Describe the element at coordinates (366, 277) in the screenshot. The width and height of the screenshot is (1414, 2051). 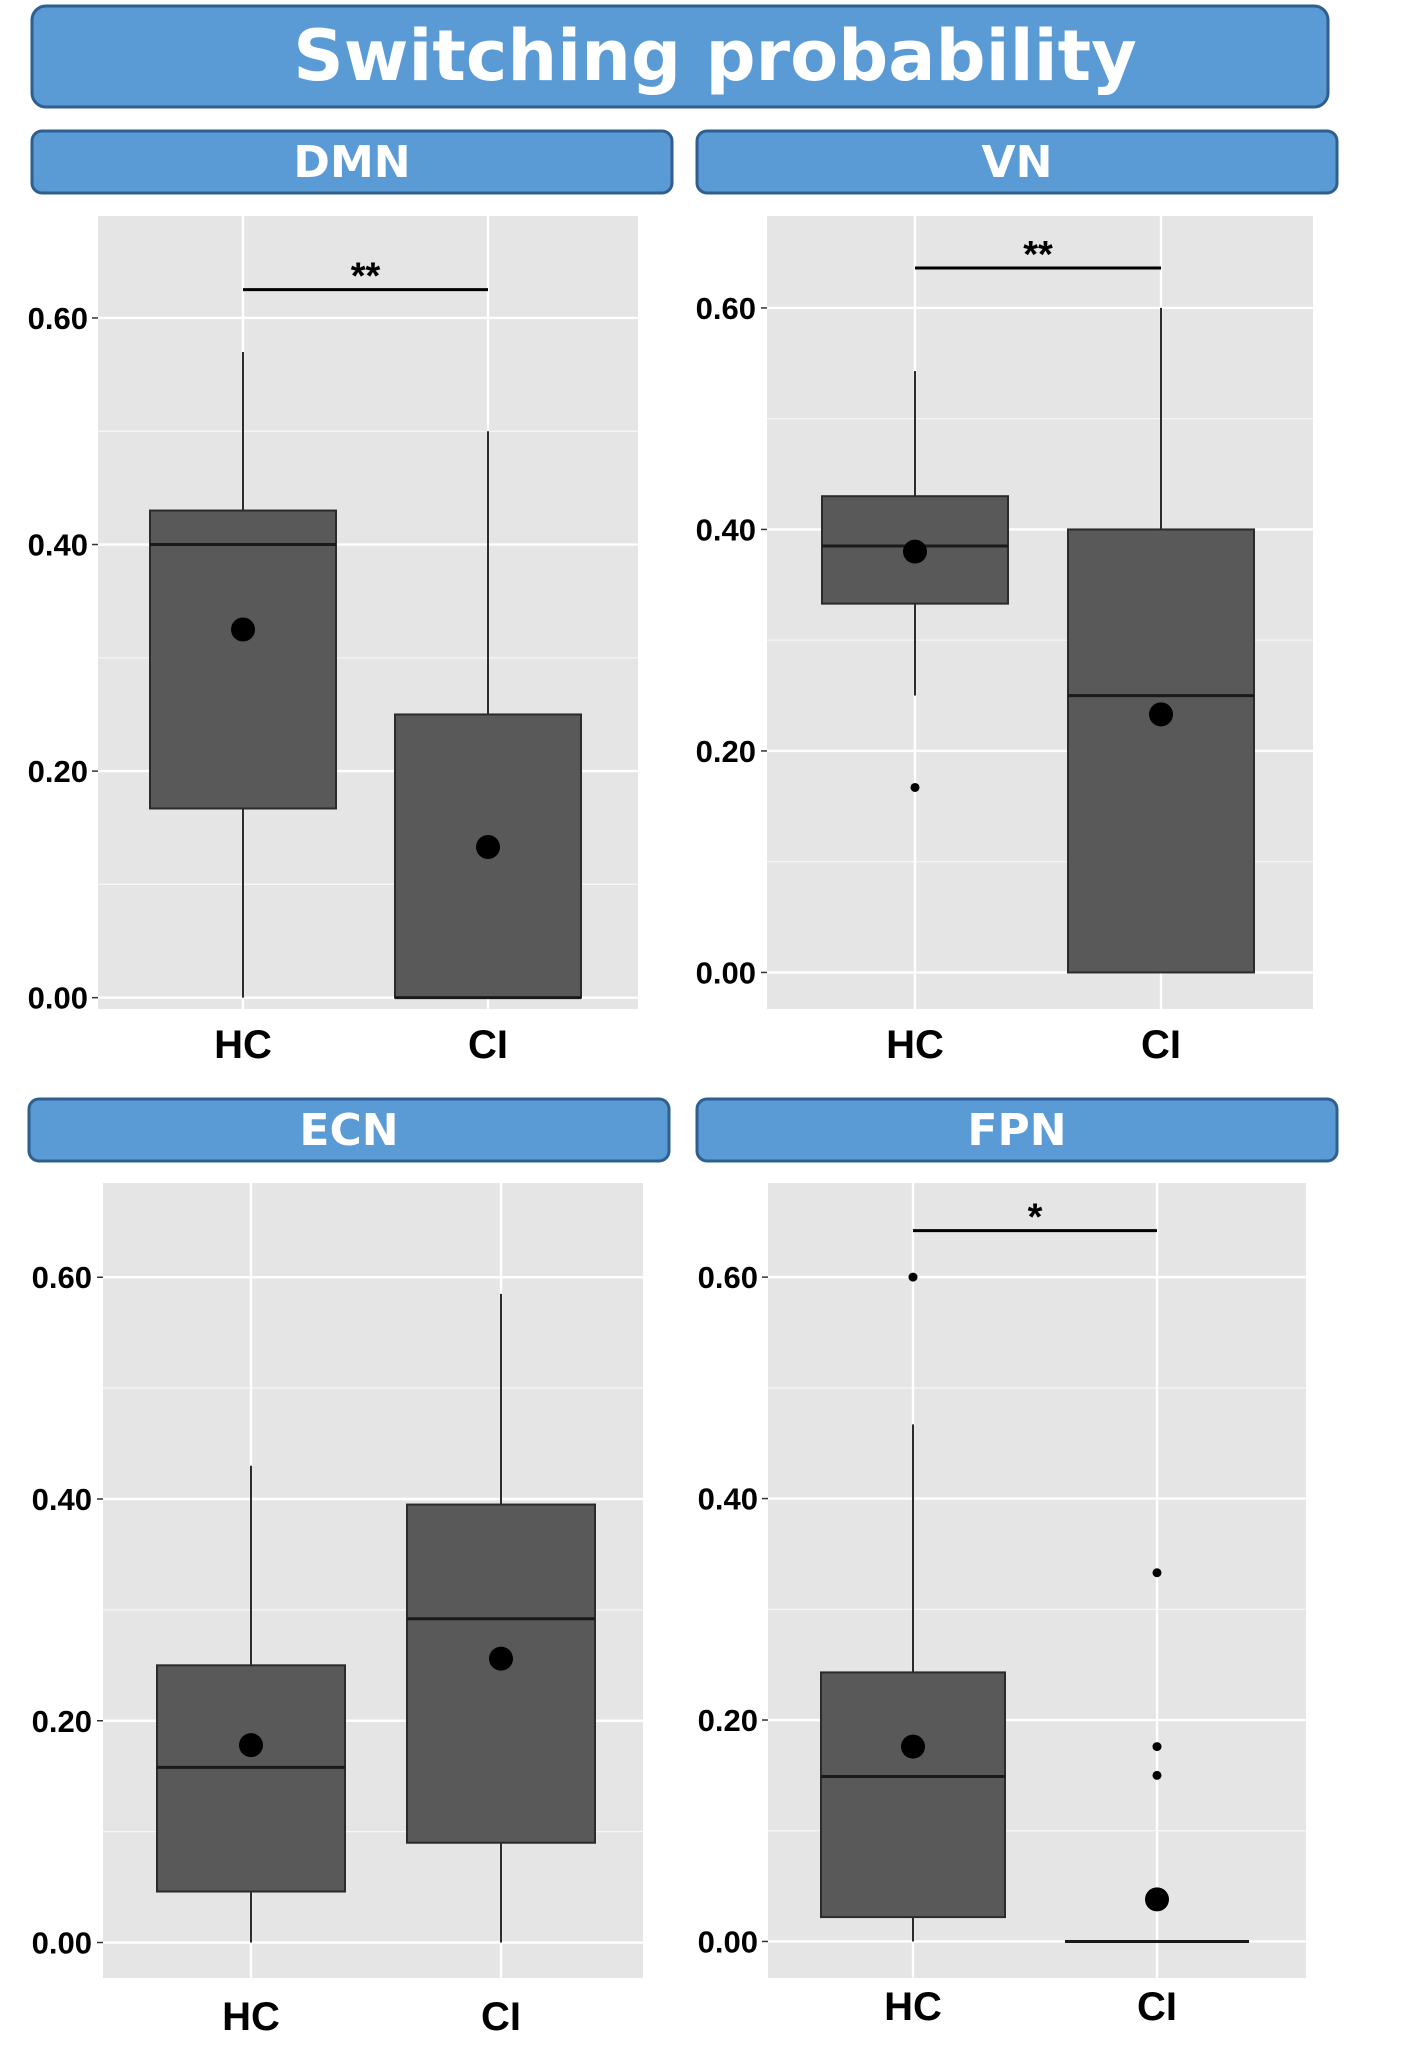
I see `significance-label-dmn: **` at that location.